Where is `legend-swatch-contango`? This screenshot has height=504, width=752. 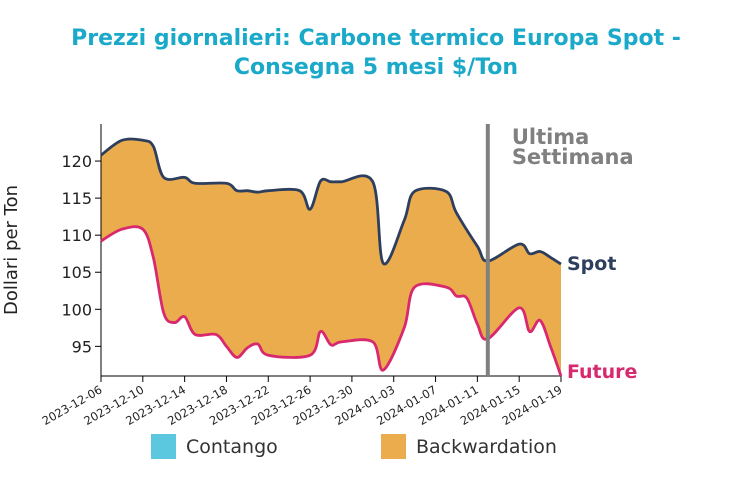 legend-swatch-contango is located at coordinates (163, 446).